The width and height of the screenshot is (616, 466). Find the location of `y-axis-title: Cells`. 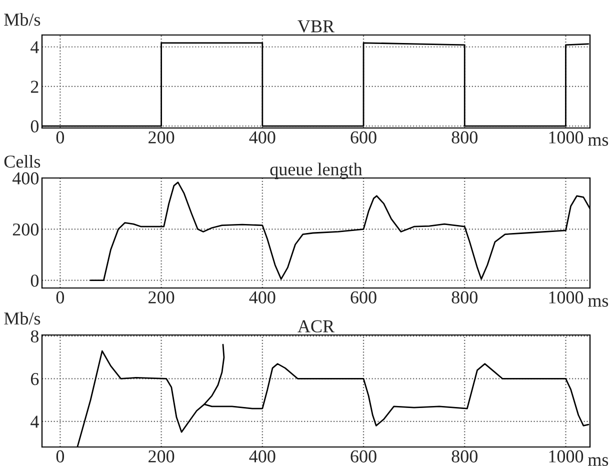

y-axis-title: Cells is located at coordinates (22, 161).